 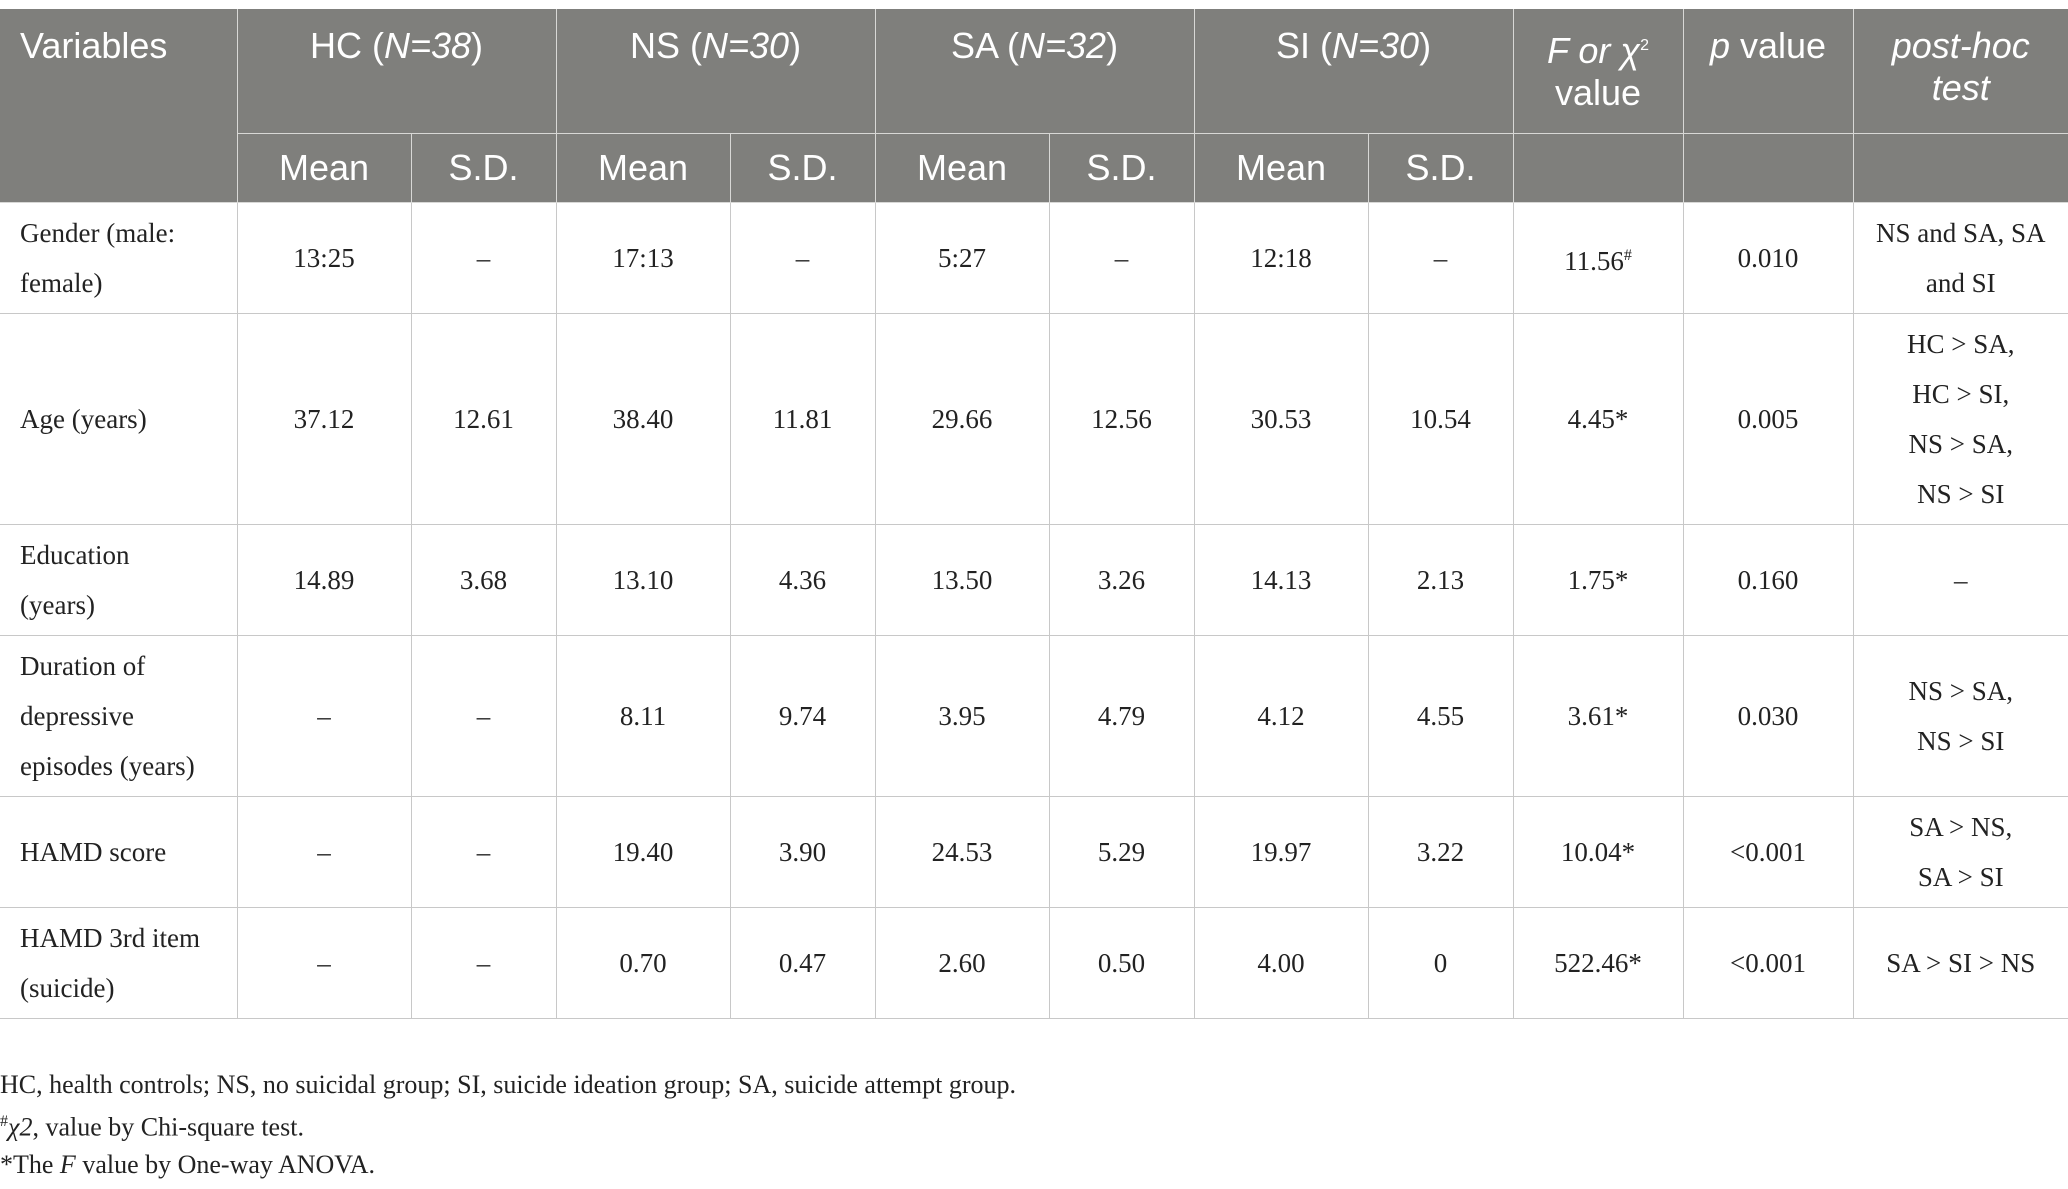 I want to click on table-cell: 29.66, so click(x=962, y=419).